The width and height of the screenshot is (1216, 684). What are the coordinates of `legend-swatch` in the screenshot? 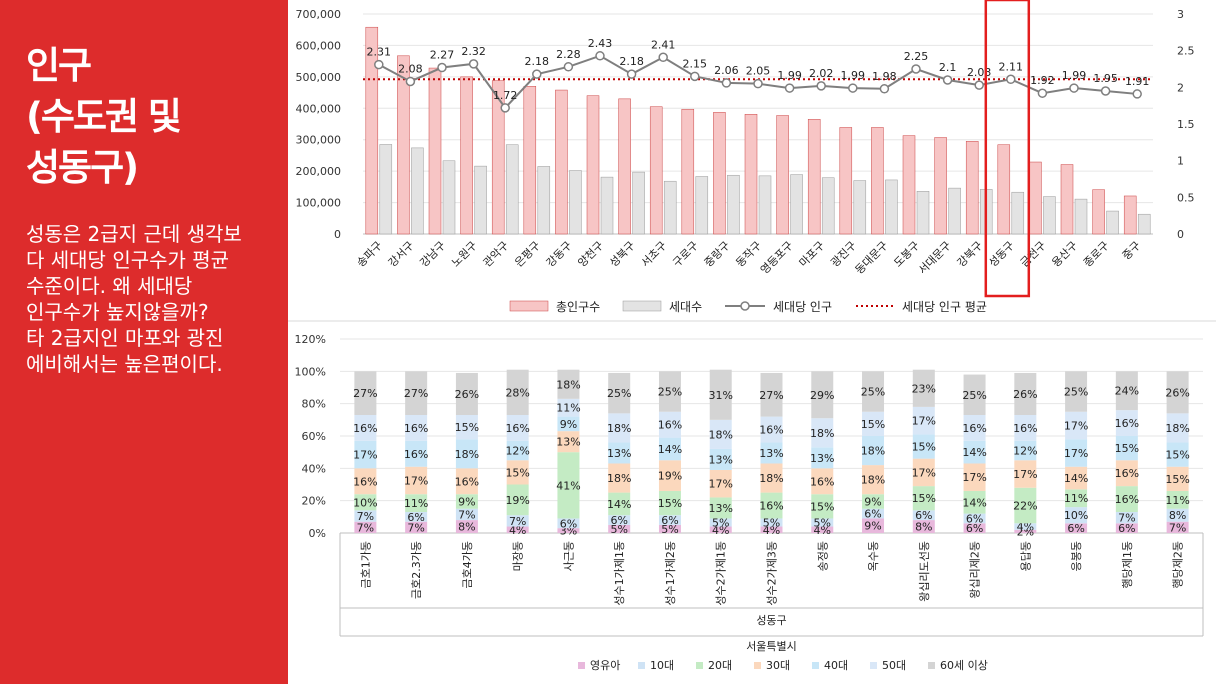 It's located at (641, 665).